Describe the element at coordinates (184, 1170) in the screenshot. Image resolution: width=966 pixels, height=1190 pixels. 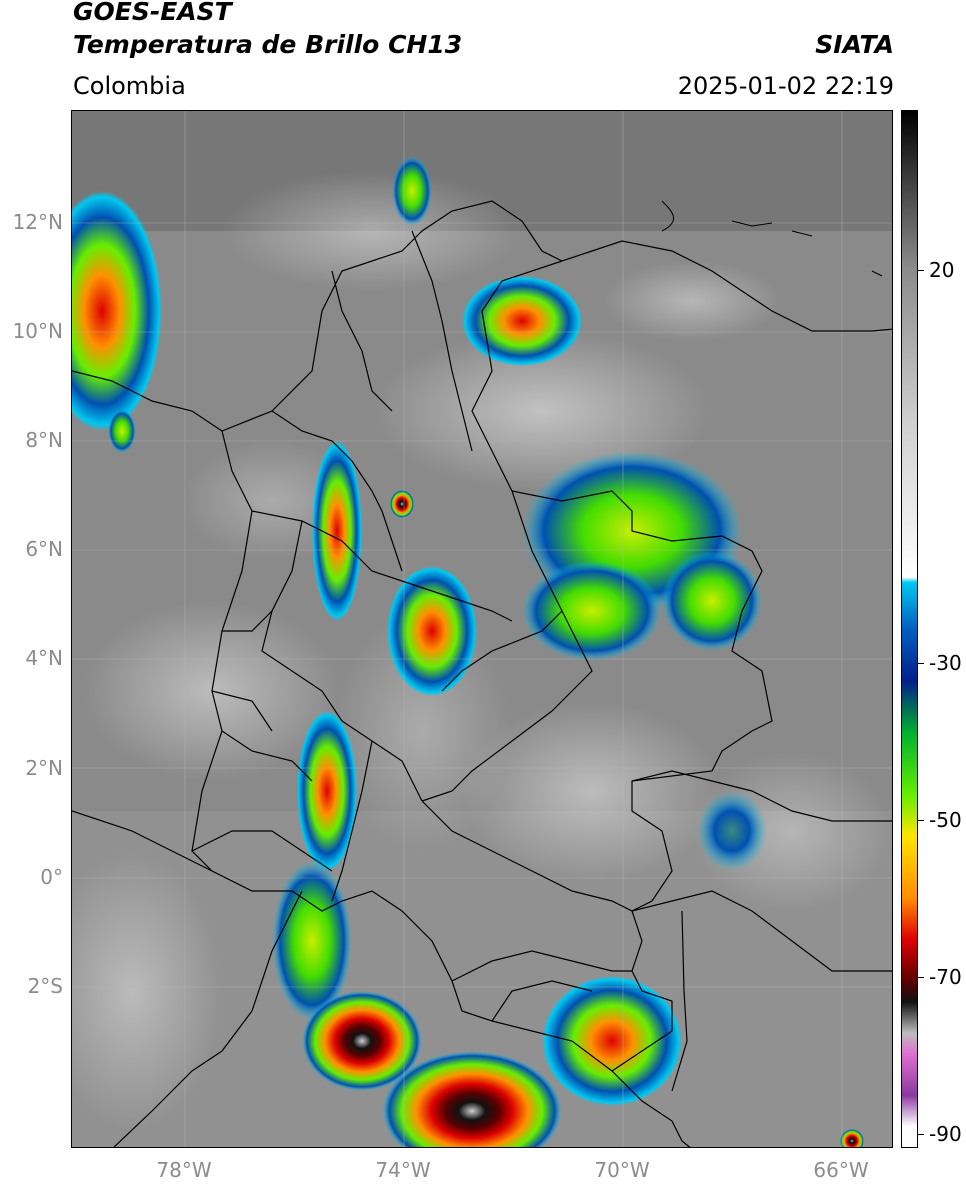
I see `lon-label: 78°W` at that location.